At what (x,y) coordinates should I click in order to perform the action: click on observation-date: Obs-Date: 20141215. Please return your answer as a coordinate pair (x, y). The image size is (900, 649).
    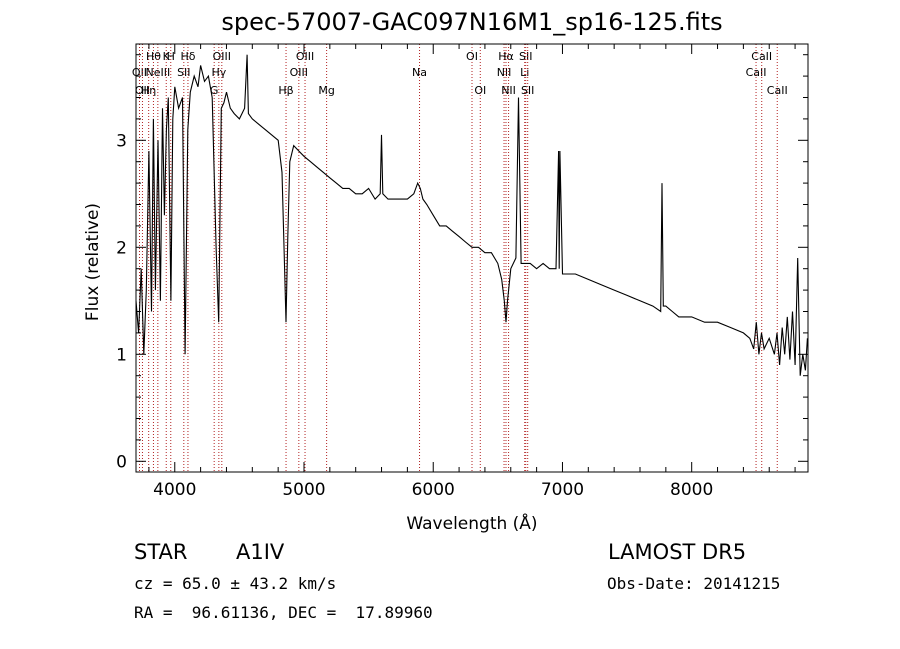
    Looking at the image, I should click on (694, 583).